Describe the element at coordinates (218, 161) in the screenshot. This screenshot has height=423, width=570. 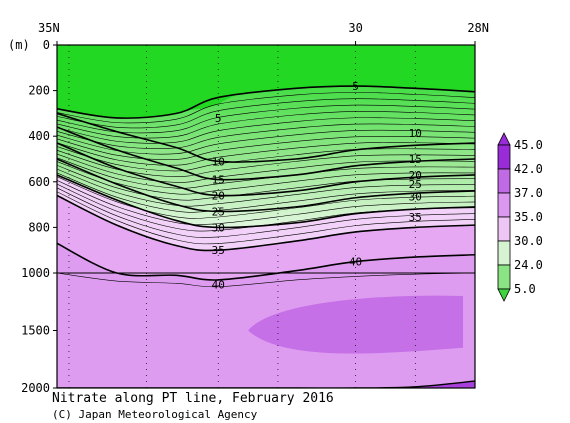
I see `contour-label-10: 10` at that location.